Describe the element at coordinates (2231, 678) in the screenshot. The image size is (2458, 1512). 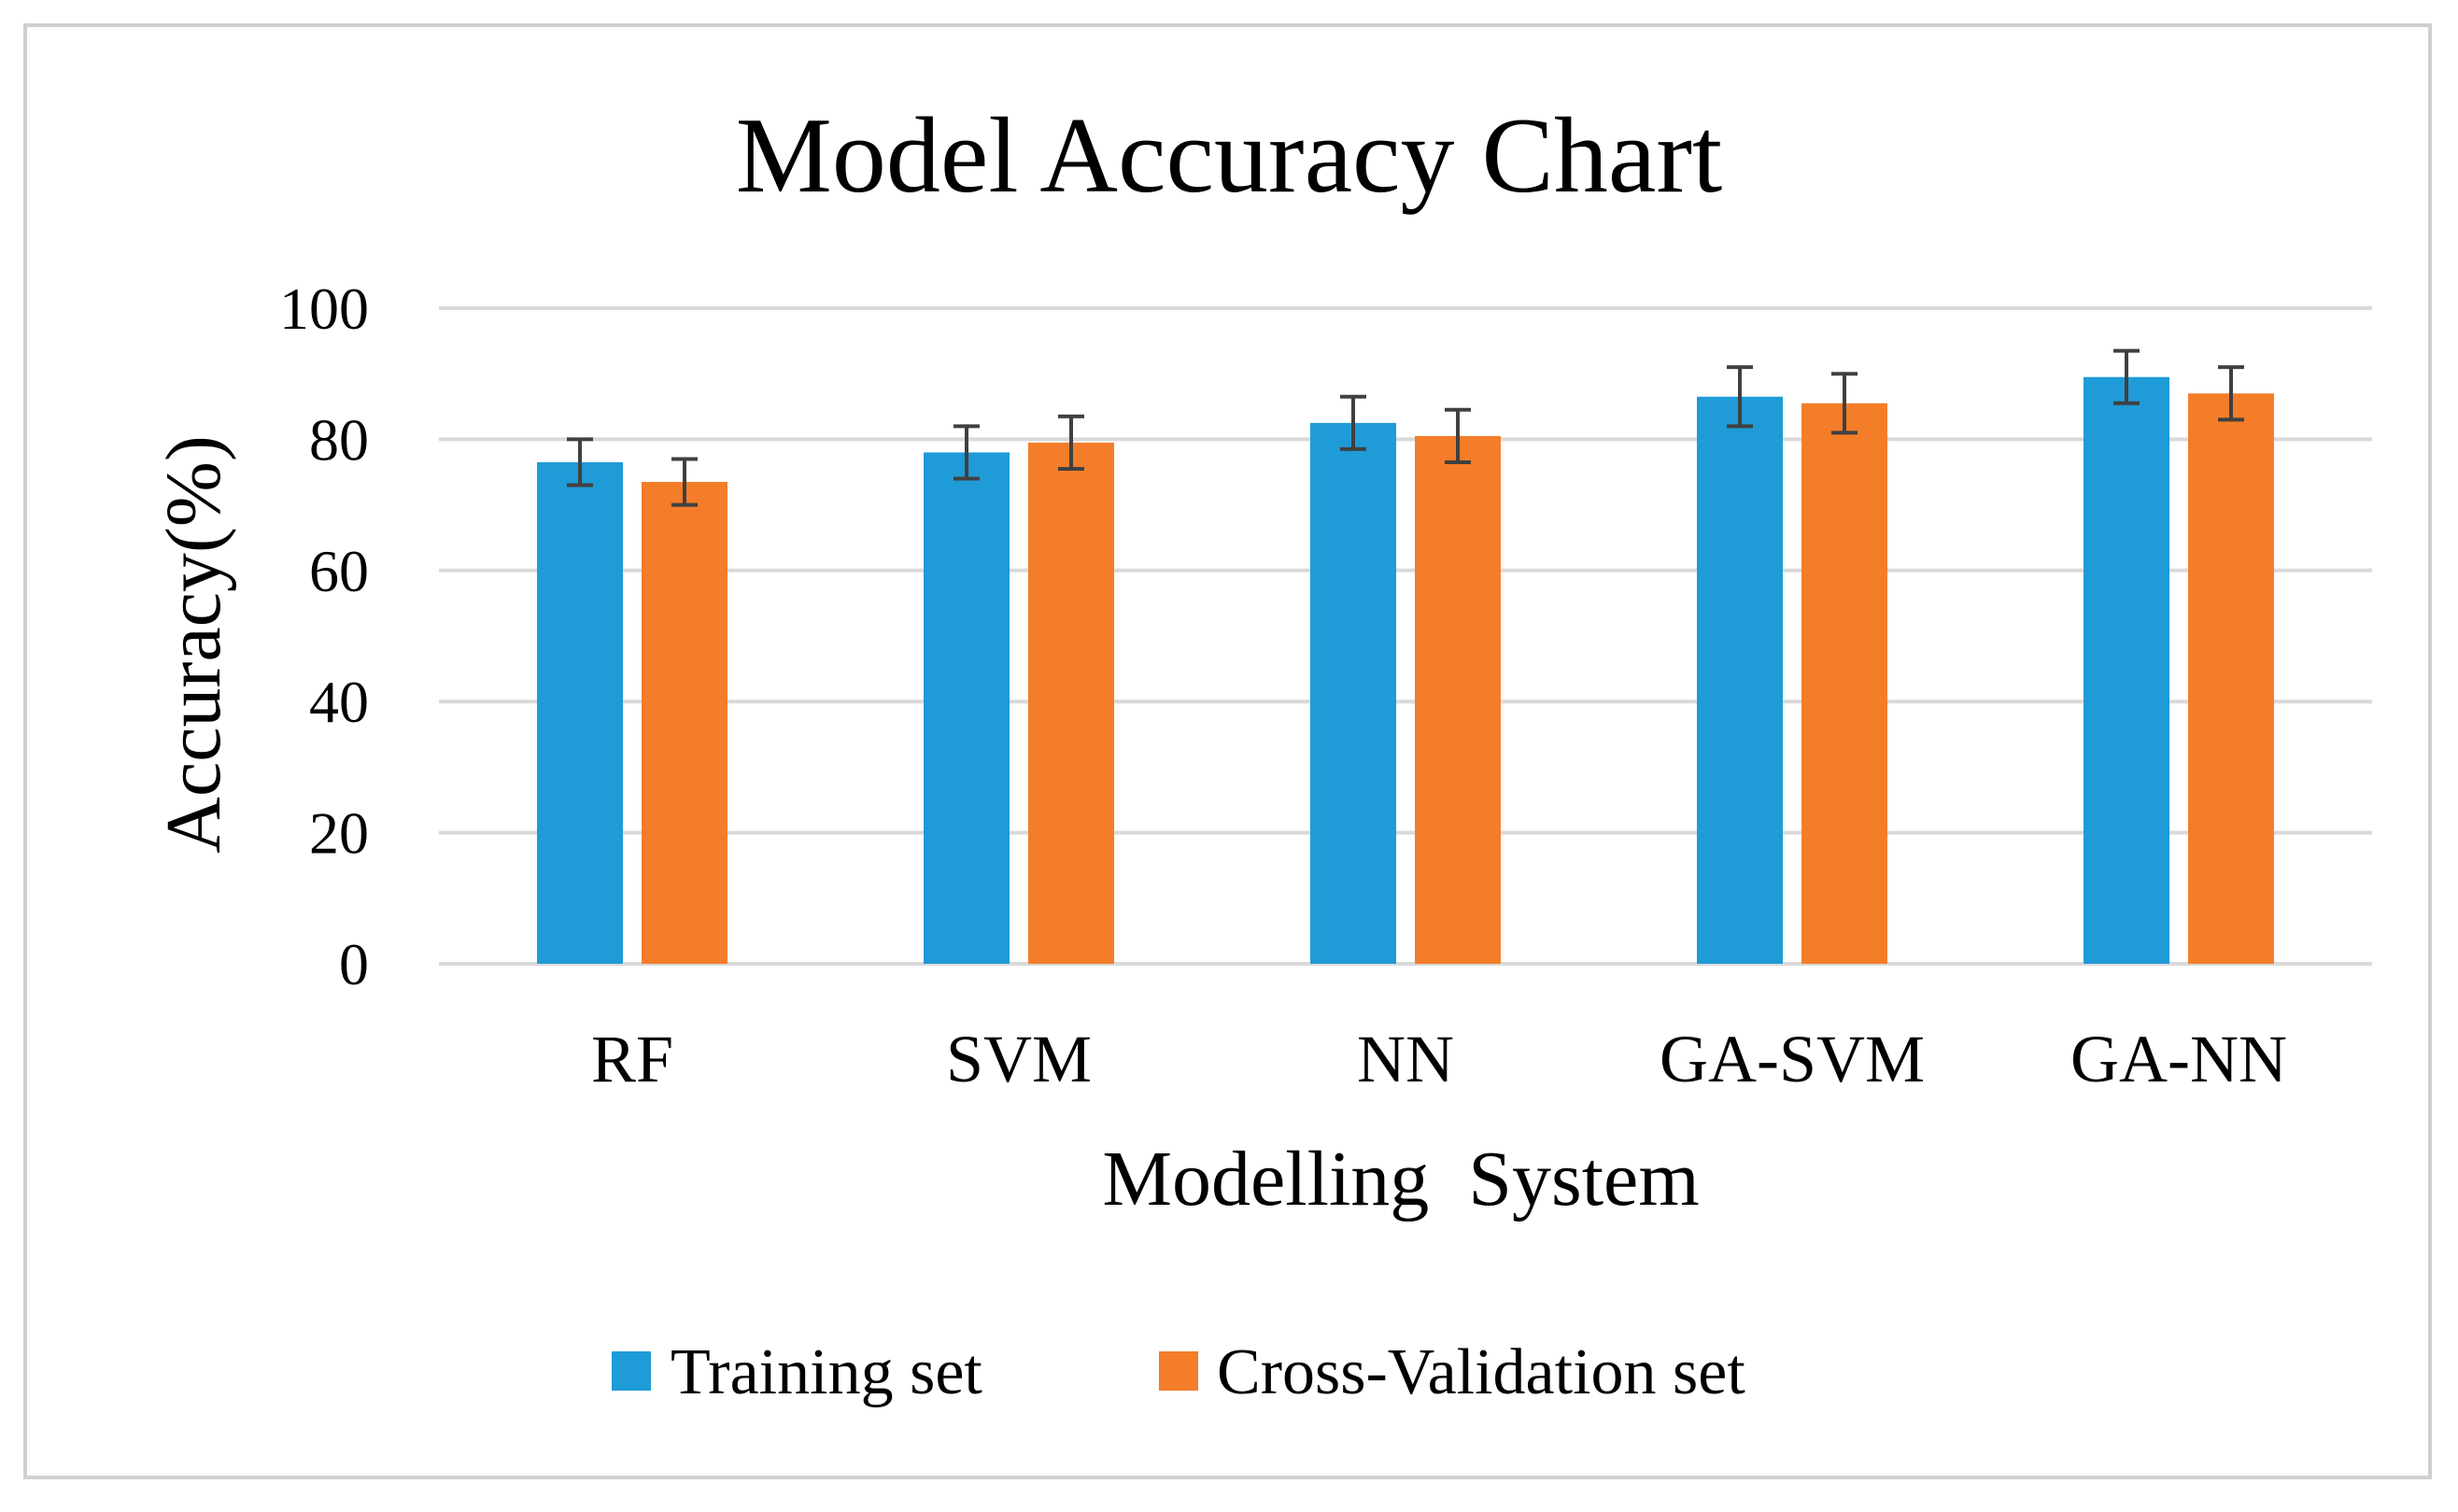
I see `bar-ga-nn-cross-validation` at that location.